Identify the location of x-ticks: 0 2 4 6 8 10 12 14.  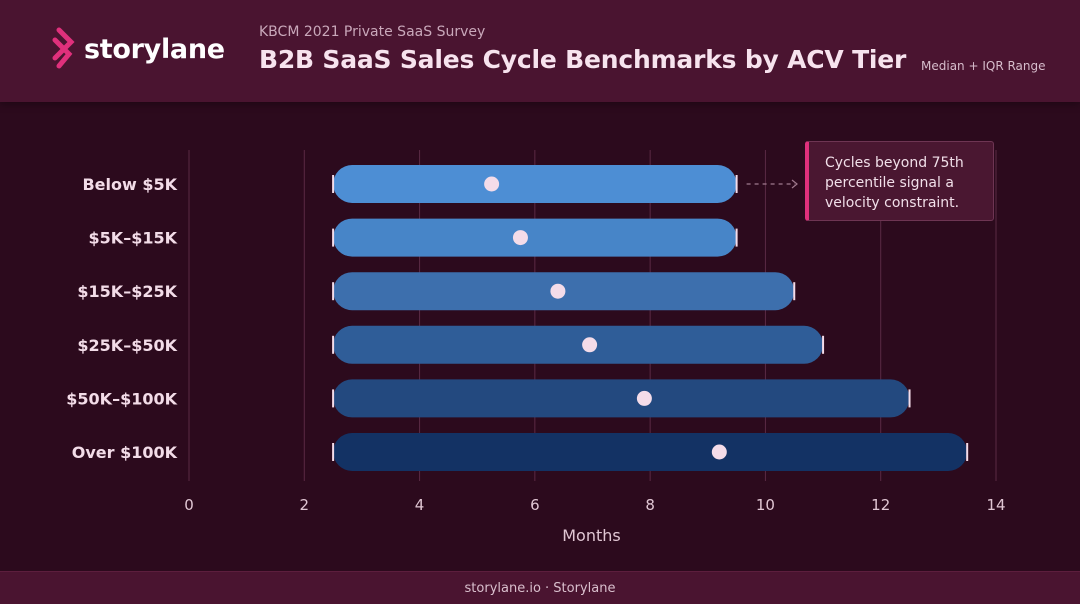
(594, 505).